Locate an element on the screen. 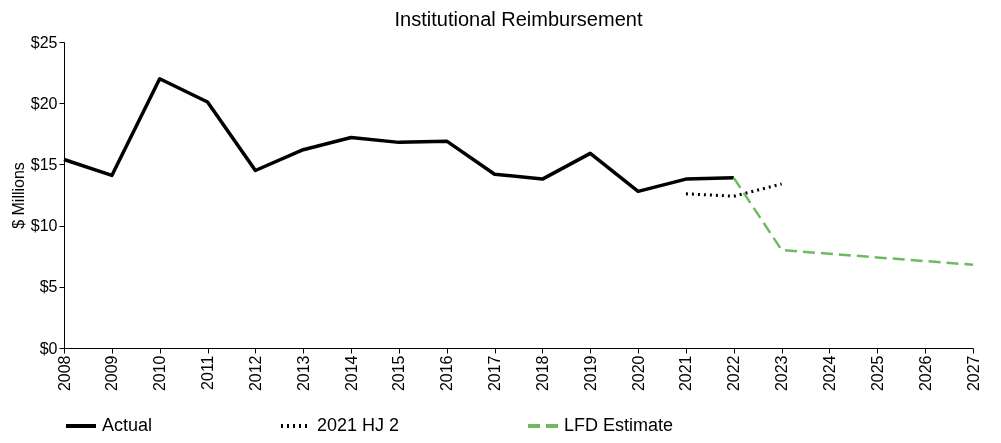  line-series is located at coordinates (853, 221).